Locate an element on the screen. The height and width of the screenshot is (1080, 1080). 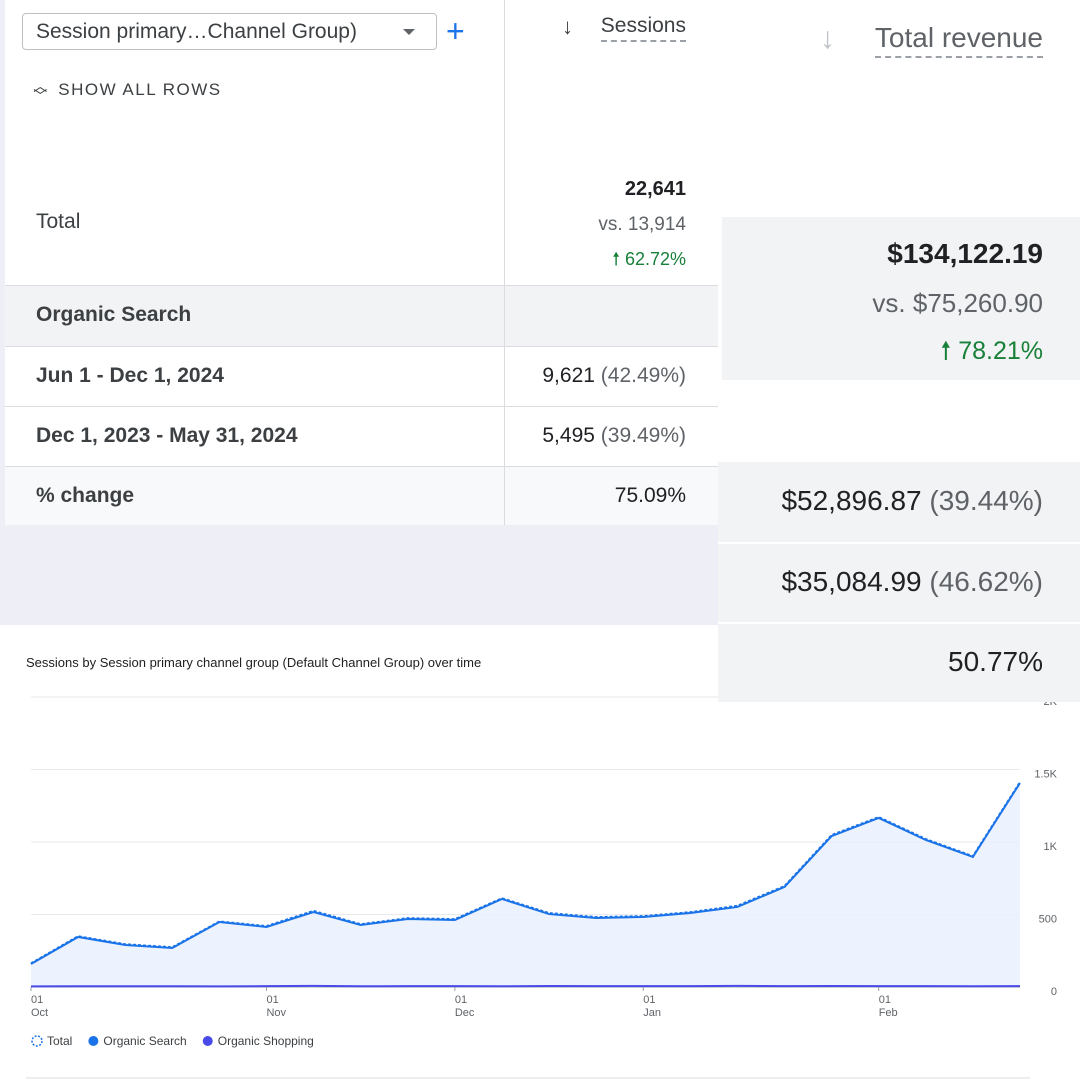
x-tick-label: 01 Feb is located at coordinates (888, 1006).